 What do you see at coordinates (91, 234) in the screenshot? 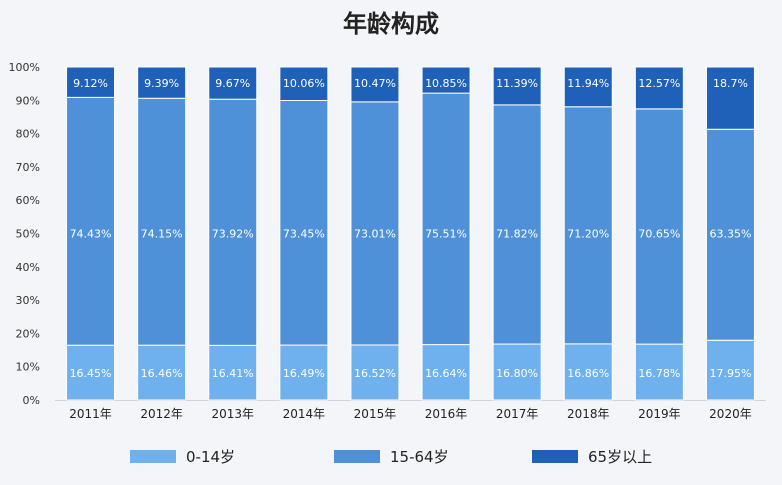
I see `data-label: 74.43%` at bounding box center [91, 234].